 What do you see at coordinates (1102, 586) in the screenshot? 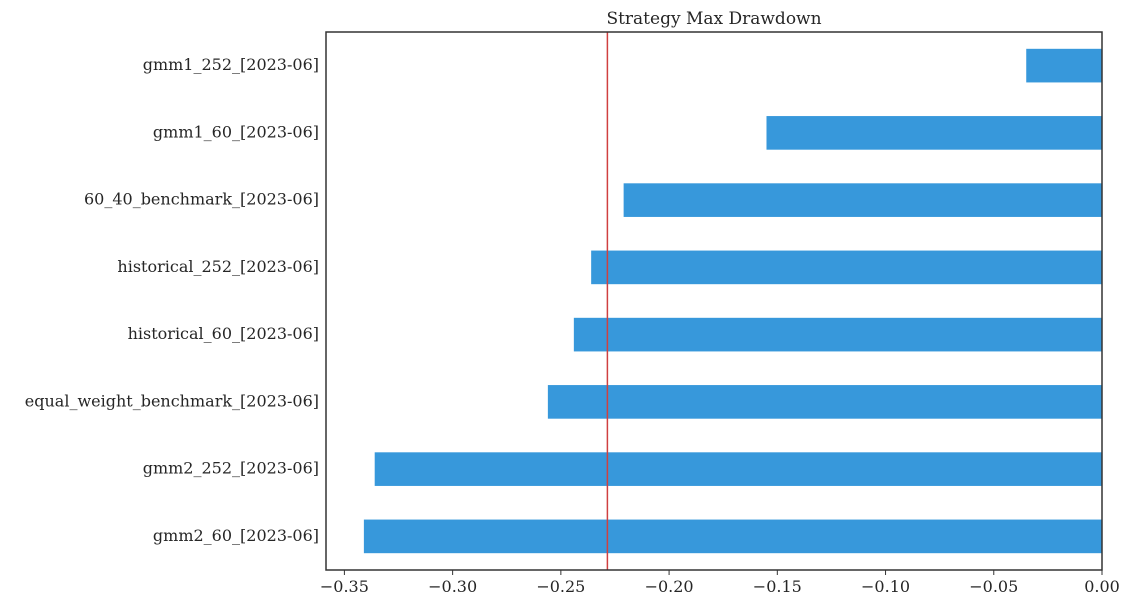
I see `x-tick-label: 0.00` at bounding box center [1102, 586].